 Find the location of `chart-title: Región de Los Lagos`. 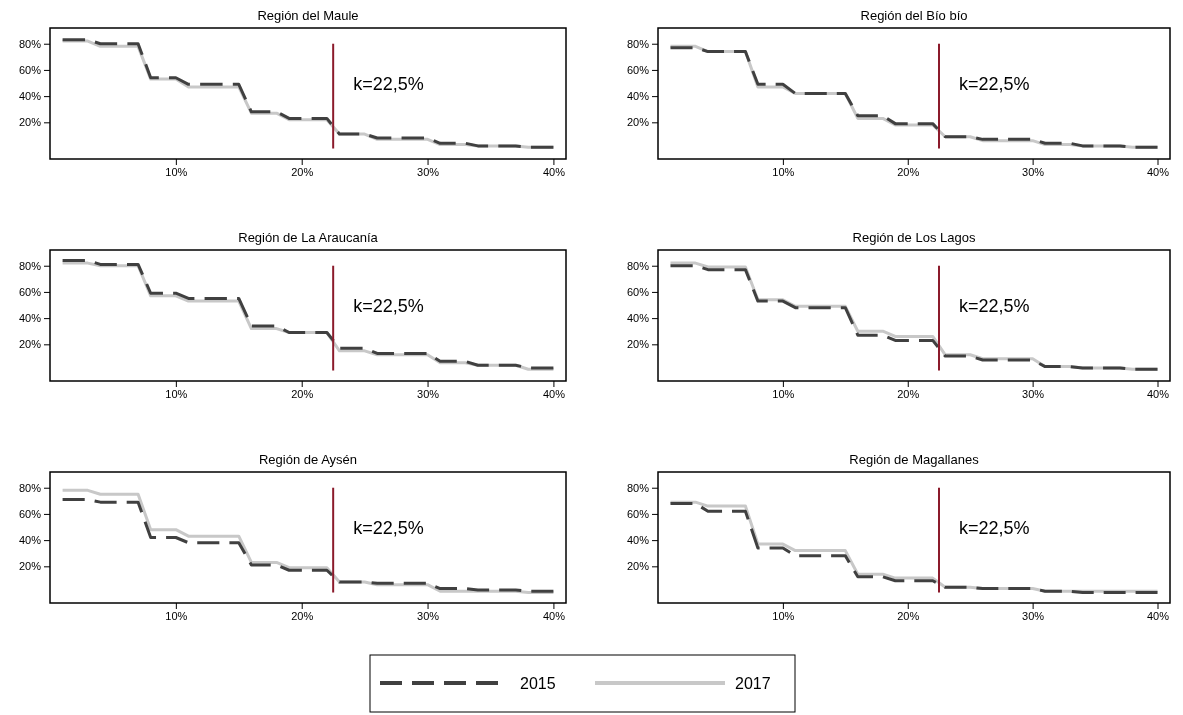

chart-title: Región de Los Lagos is located at coordinates (914, 237).